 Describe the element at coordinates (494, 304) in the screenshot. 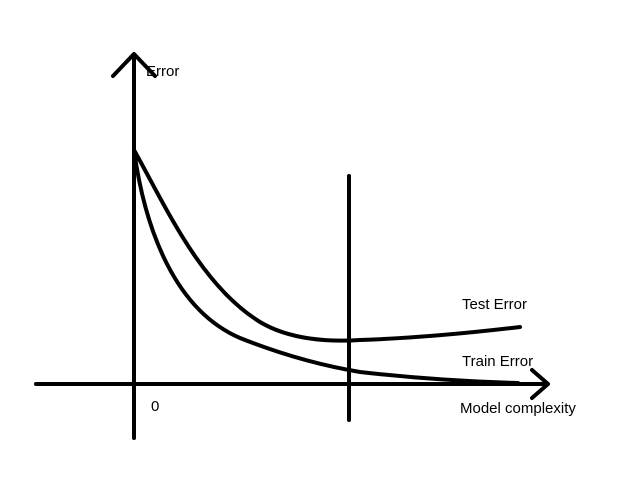

I see `test-error-label: Test Error` at that location.